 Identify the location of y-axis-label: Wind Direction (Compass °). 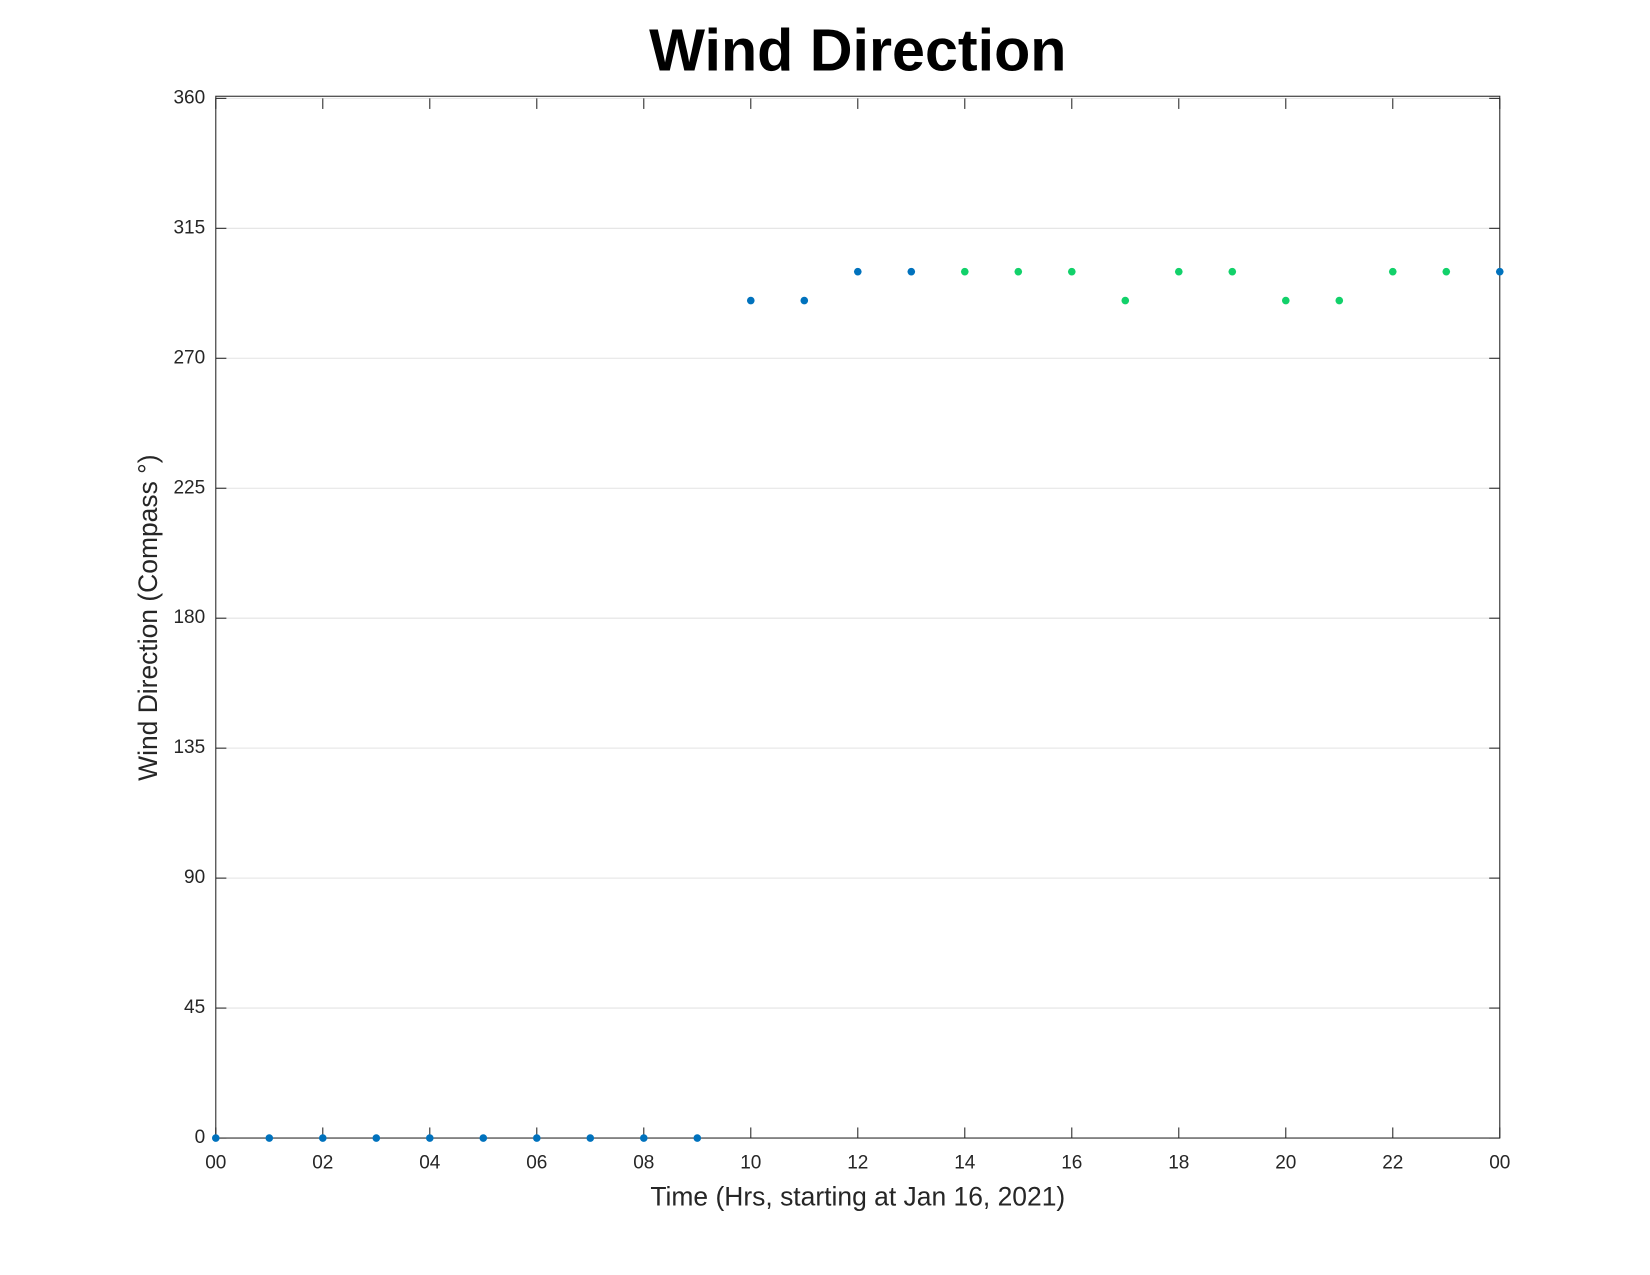
(148, 617).